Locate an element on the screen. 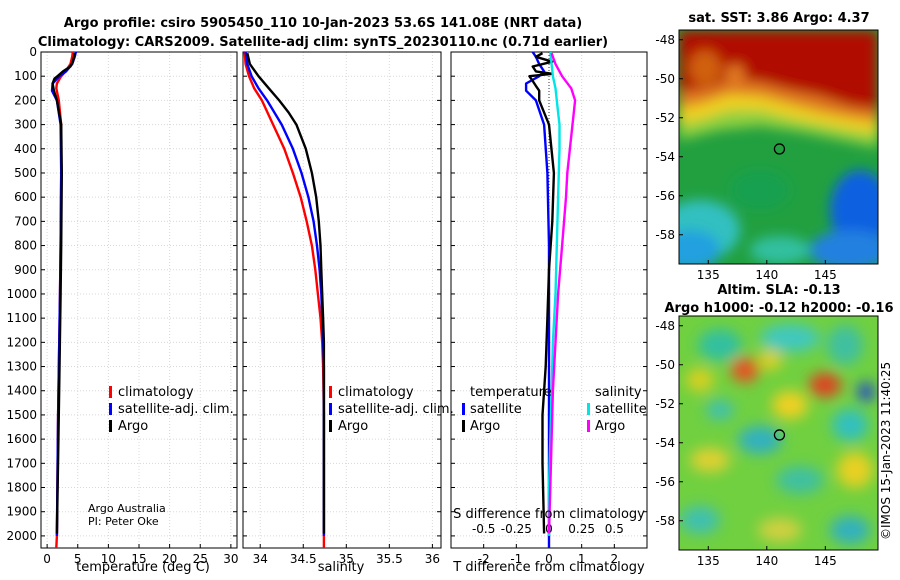  x-tick-label: -2 is located at coordinates (484, 559).